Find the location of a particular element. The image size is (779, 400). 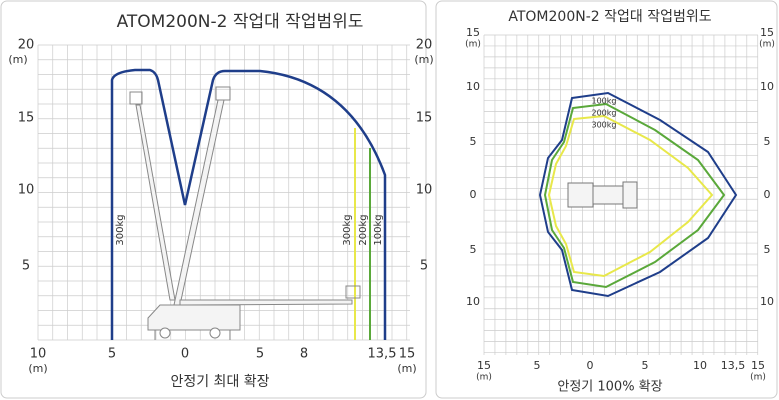

top-vehicle is located at coordinates (602, 195).